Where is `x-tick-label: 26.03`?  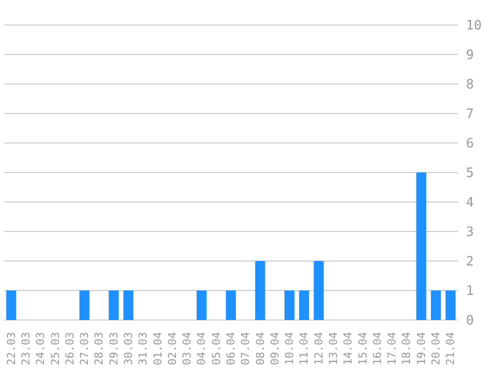 x-tick-label: 26.03 is located at coordinates (69, 349).